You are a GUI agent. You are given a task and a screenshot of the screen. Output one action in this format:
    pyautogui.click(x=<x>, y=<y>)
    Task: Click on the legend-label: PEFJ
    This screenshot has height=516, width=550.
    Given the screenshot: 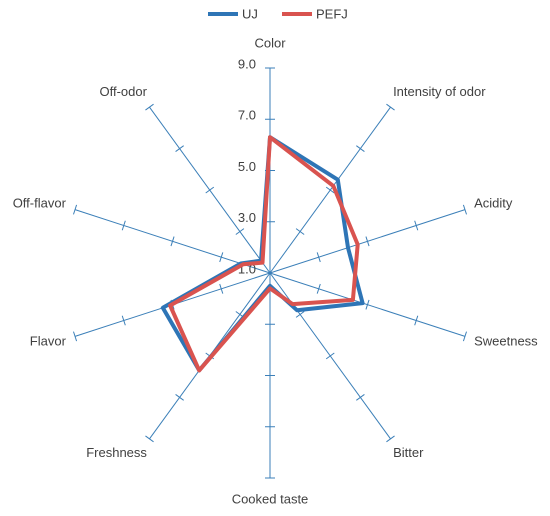 What is the action you would take?
    pyautogui.click(x=332, y=13)
    